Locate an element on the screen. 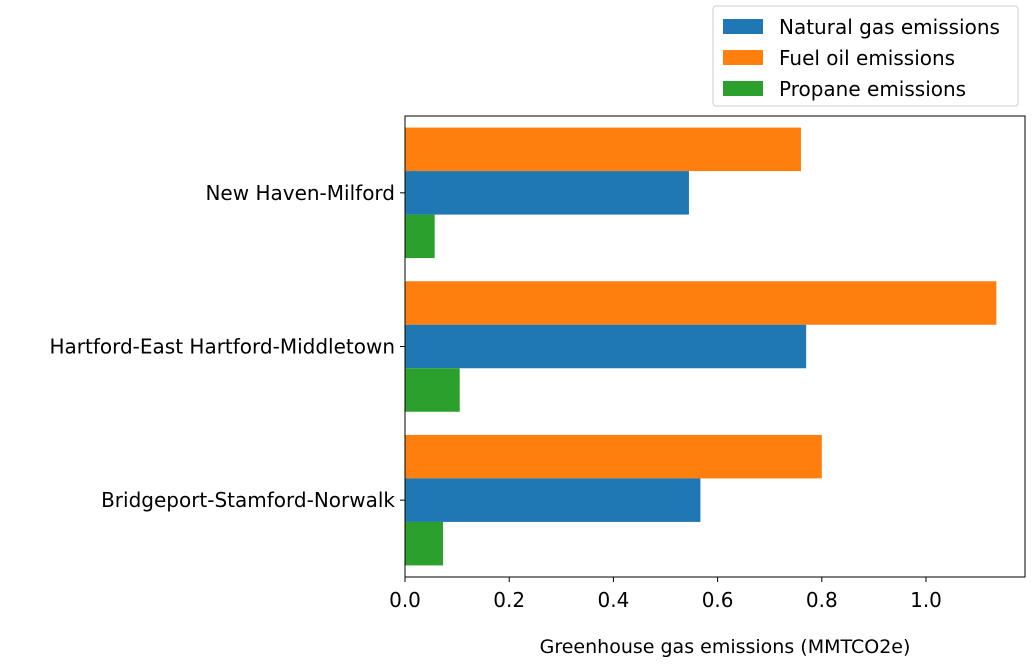  x-tick-label: 0.6 is located at coordinates (718, 600).